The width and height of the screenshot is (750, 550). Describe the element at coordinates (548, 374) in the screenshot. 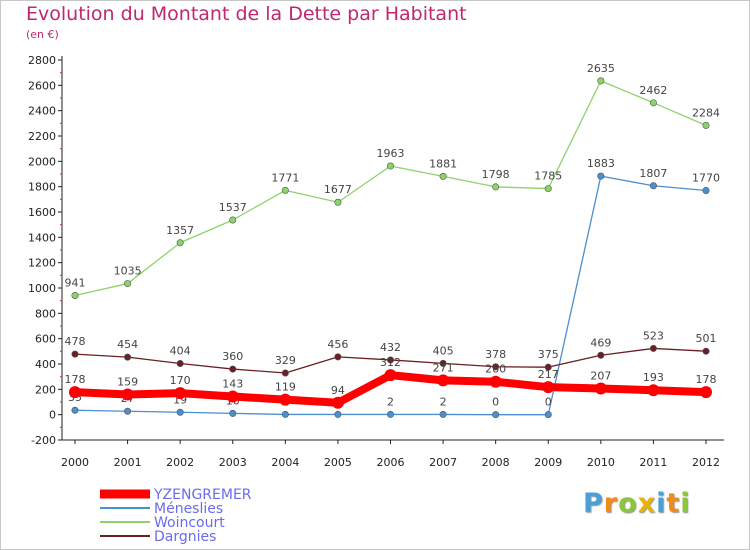

I see `data-label: 217` at that location.